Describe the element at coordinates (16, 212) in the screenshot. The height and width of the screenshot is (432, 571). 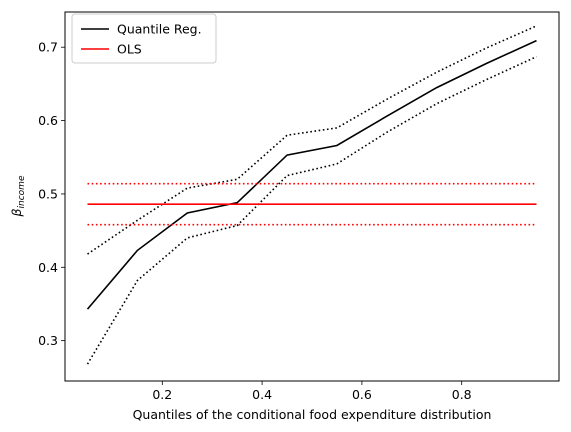
I see `y-axis-label-base: β` at that location.